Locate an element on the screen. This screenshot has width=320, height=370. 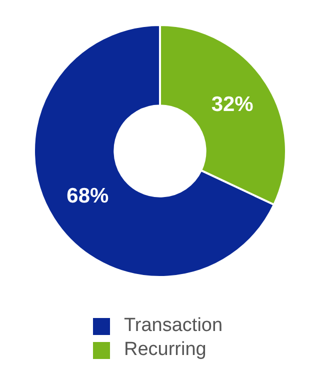
legend-label: Transaction is located at coordinates (173, 326).